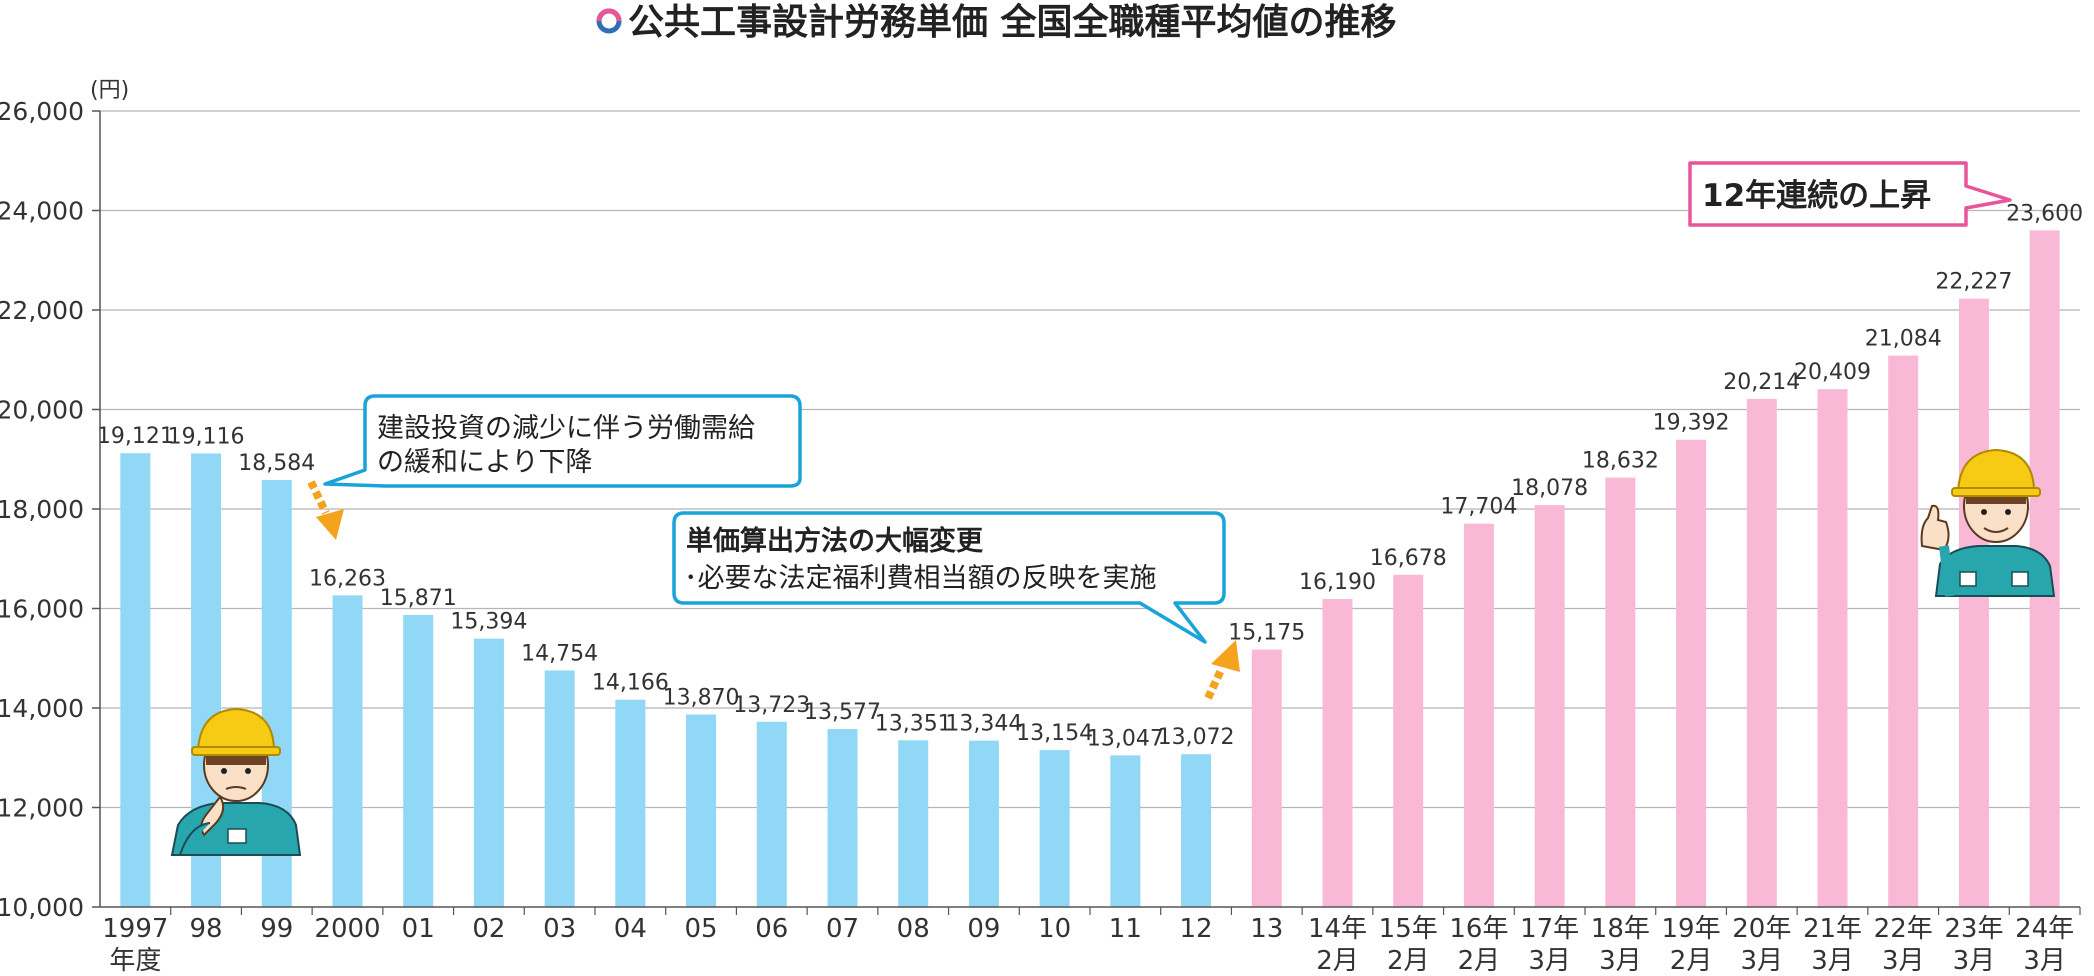  What do you see at coordinates (1761, 929) in the screenshot?
I see `x-tick-label: 20年` at bounding box center [1761, 929].